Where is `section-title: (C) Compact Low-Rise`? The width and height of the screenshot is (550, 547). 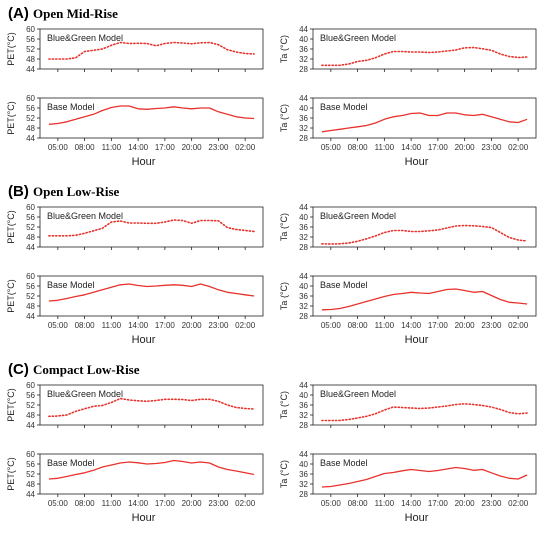 section-title: (C) Compact Low-Rise is located at coordinates (74, 369).